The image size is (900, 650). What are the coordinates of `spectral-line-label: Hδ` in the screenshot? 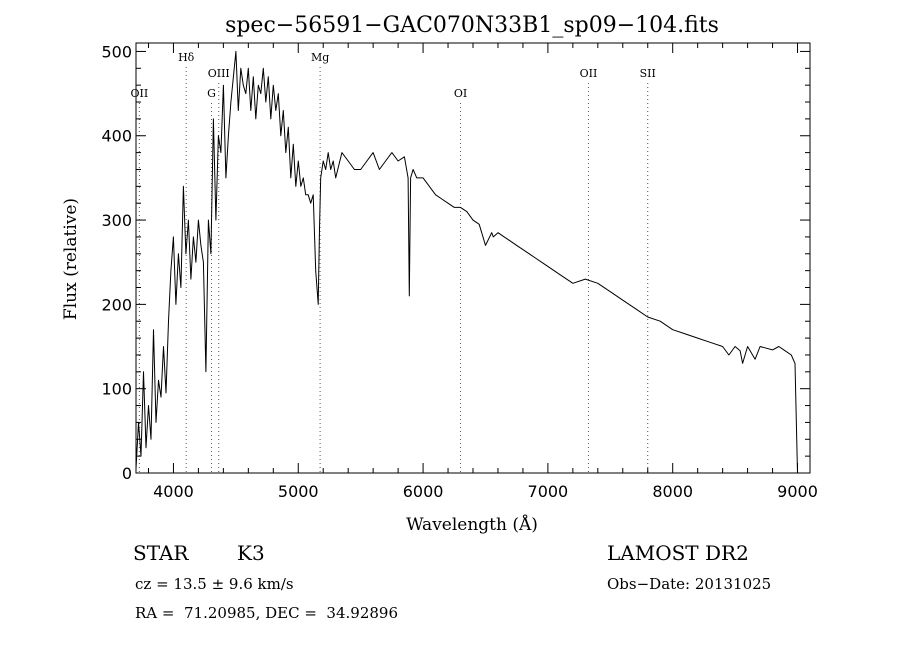 It's located at (186, 57).